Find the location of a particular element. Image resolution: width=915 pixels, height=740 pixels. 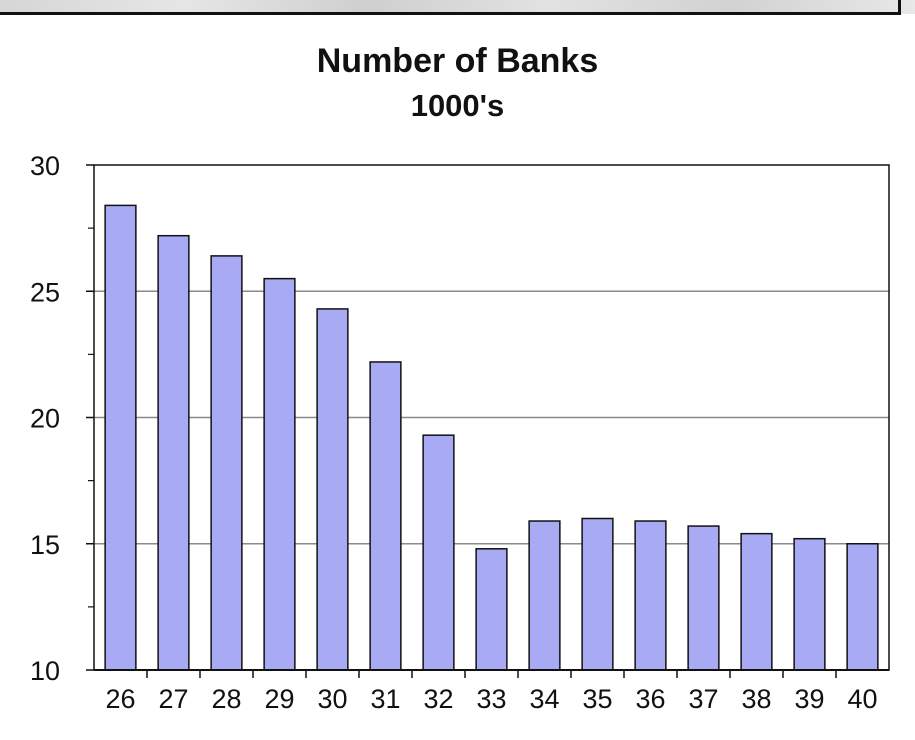

x-tick-label: 34 is located at coordinates (544, 699).